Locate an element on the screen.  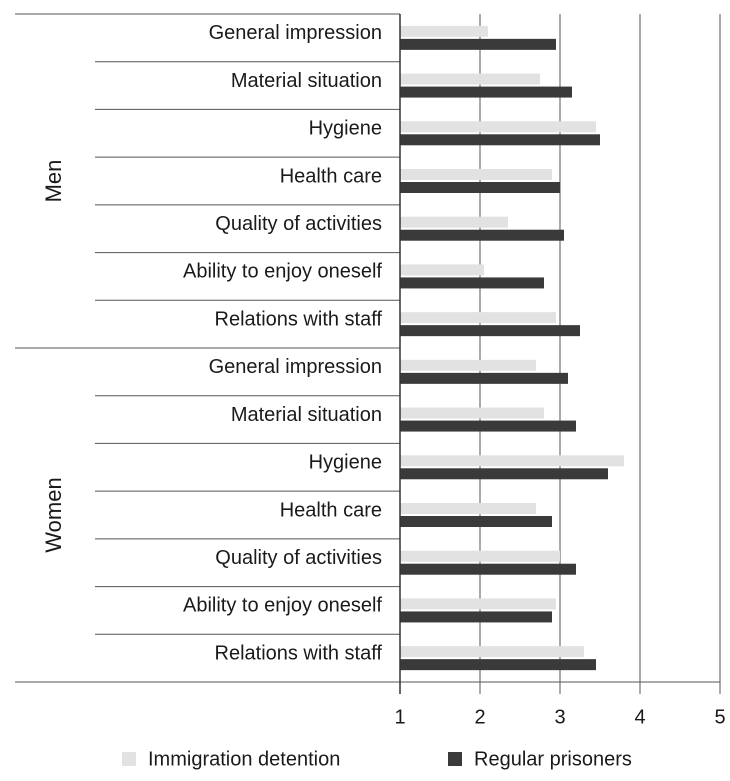
x-tick-label: 4 is located at coordinates (639, 717).